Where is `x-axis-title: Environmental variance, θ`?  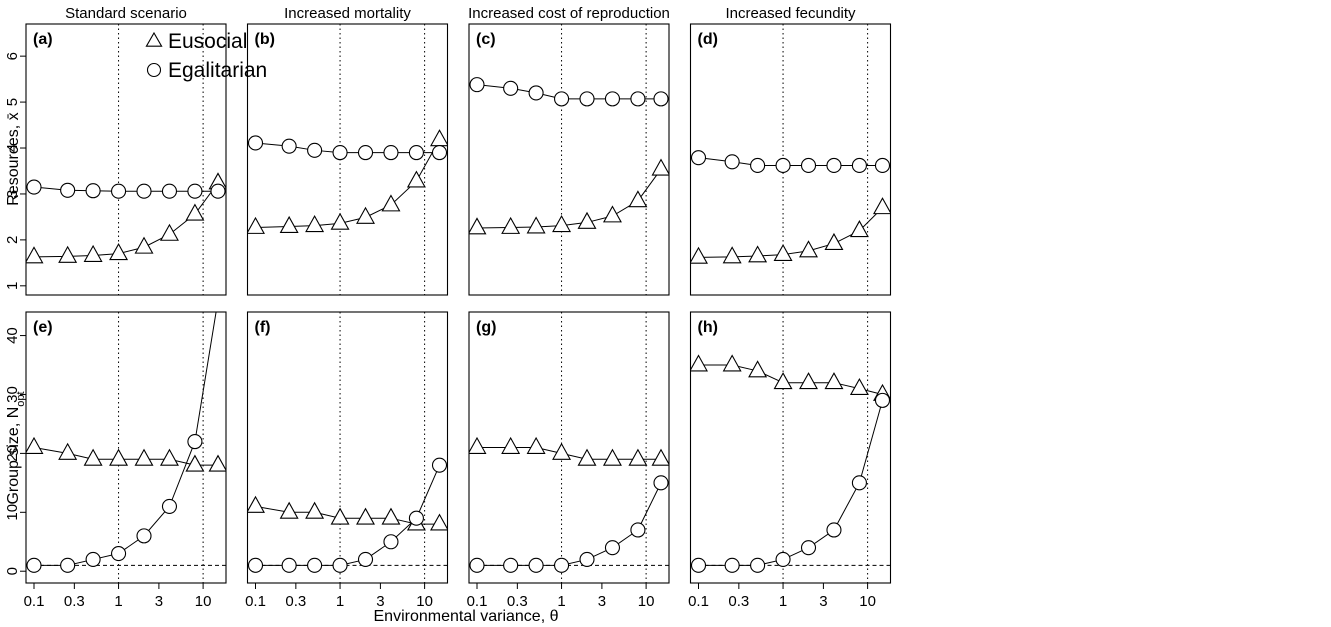 x-axis-title: Environmental variance, θ is located at coordinates (466, 616).